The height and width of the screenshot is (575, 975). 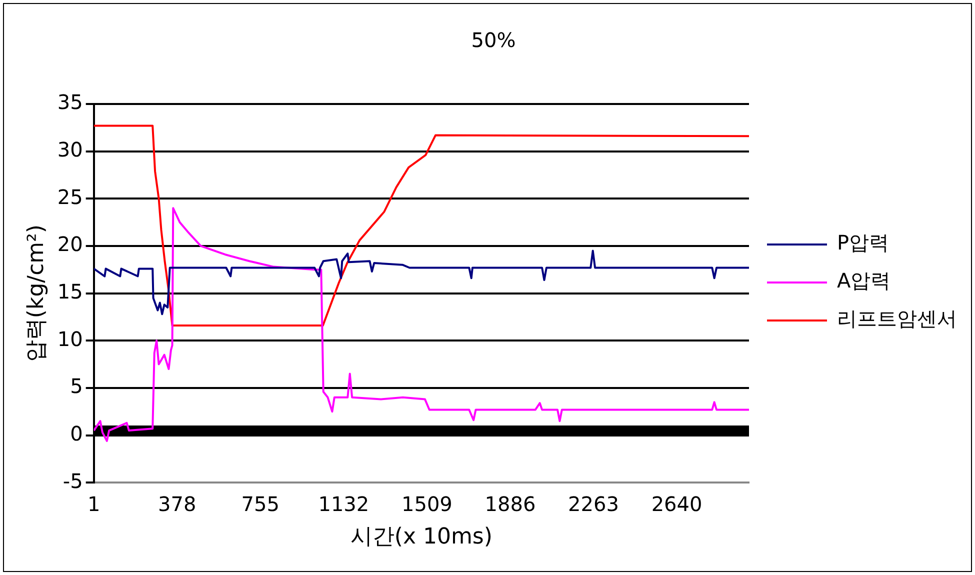 What do you see at coordinates (72, 480) in the screenshot?
I see `y-tick-label: -5` at bounding box center [72, 480].